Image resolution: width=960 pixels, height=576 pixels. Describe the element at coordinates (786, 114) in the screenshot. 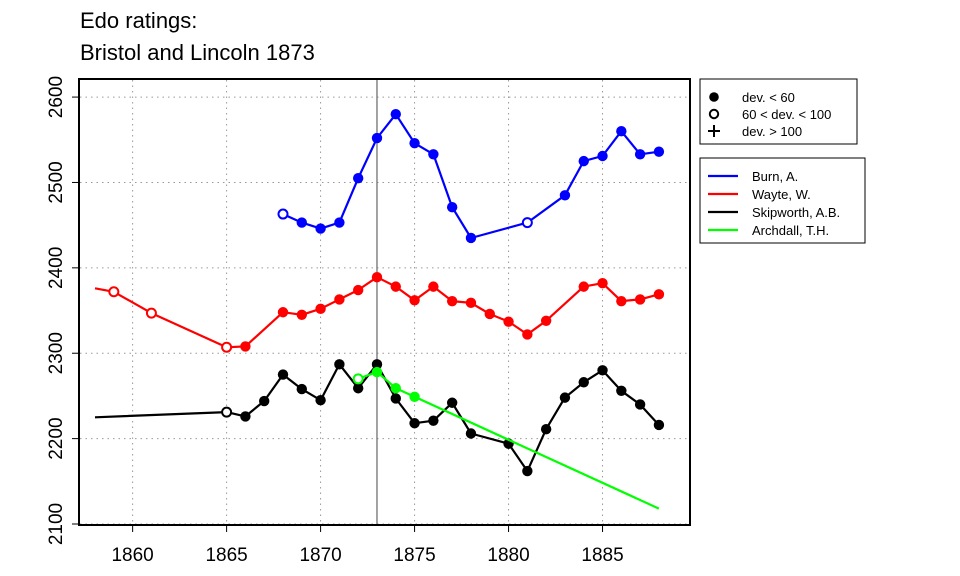

I see `legend-label: 60 < dev. < 100` at that location.